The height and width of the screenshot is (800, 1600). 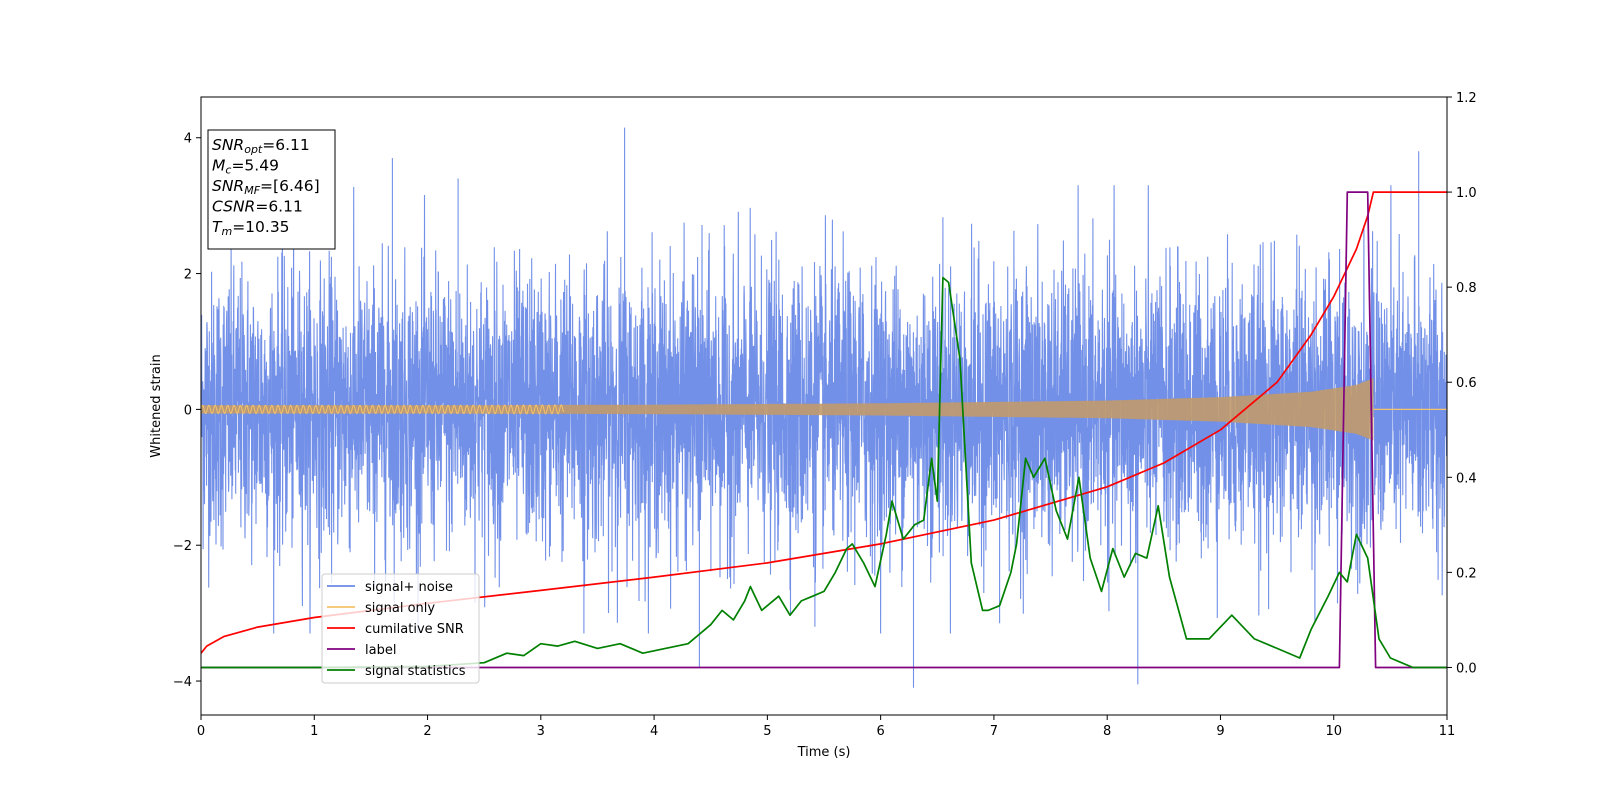 I want to click on legend-item: signal statistics, so click(x=396, y=671).